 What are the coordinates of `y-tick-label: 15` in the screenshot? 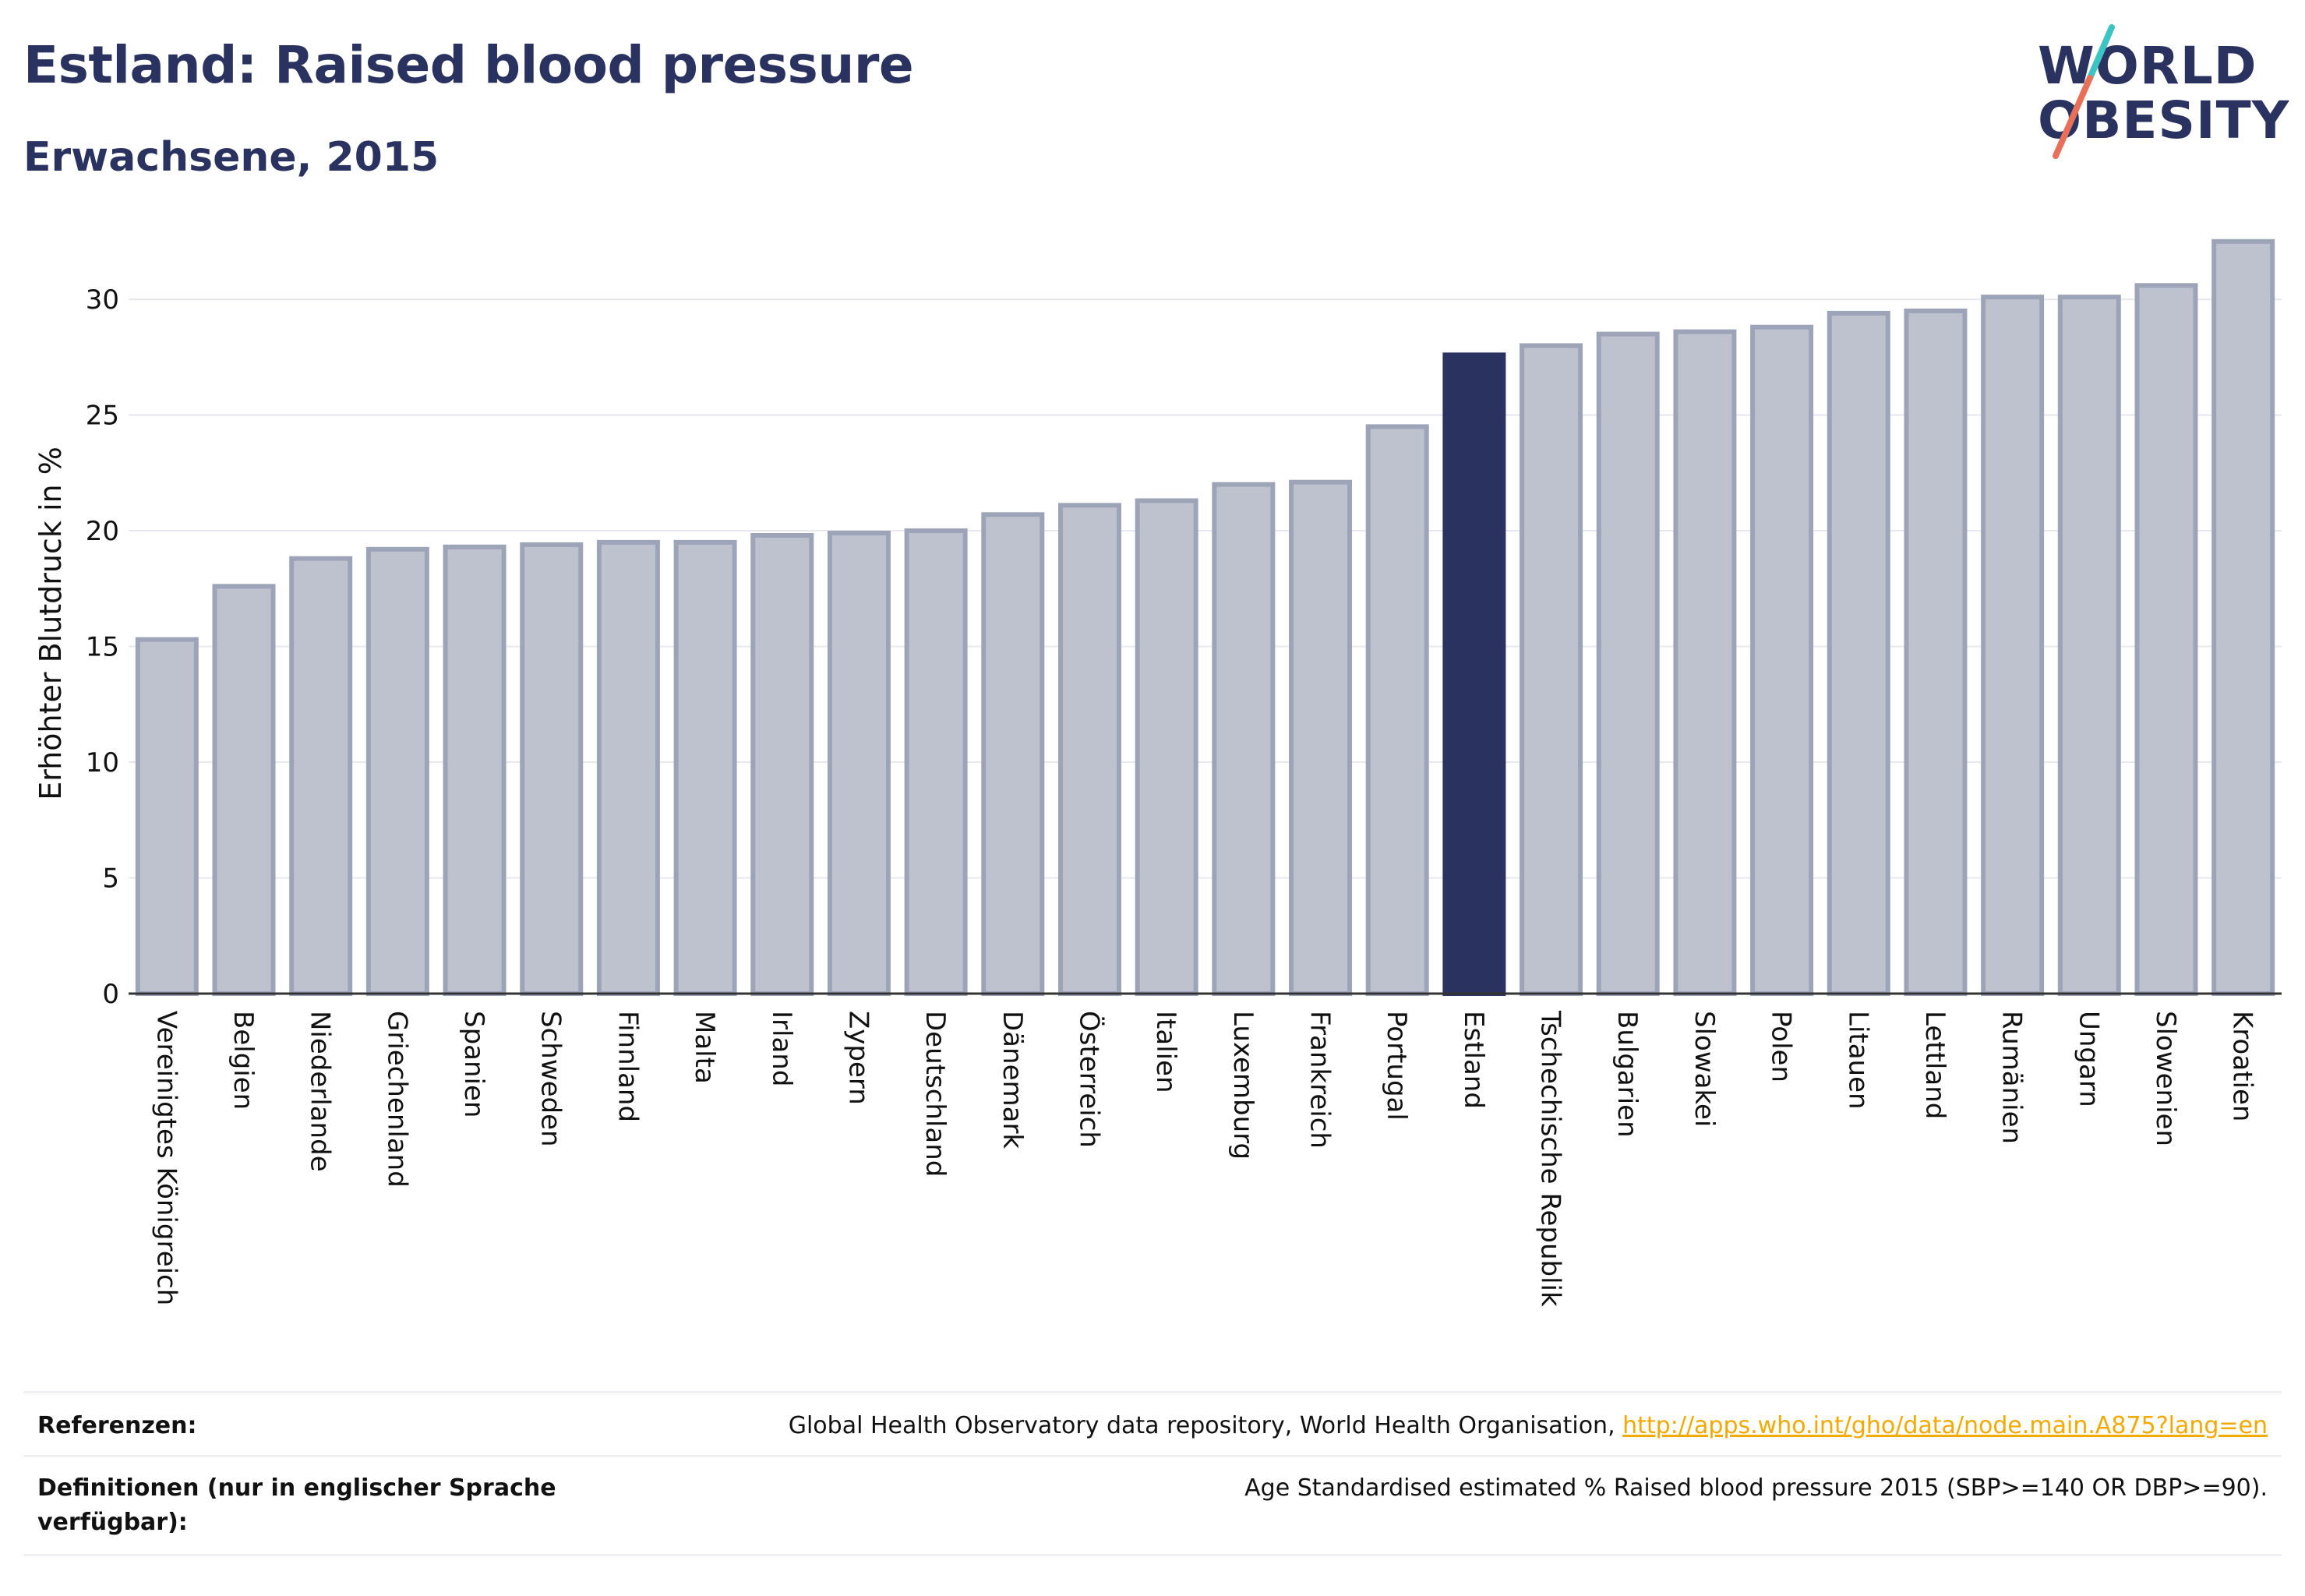 It's located at (102, 647).